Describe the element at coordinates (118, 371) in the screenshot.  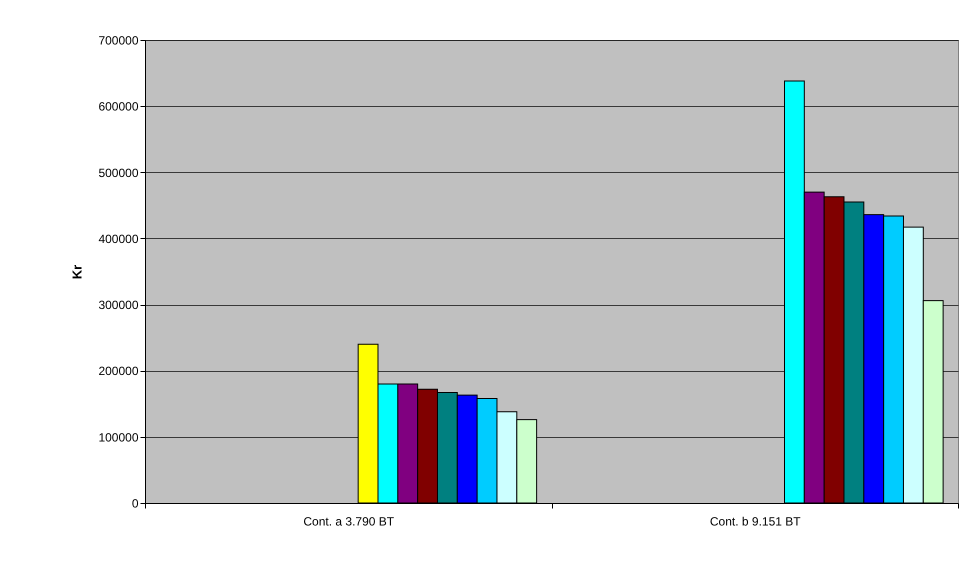
I see `y-tick-label: 200000` at that location.